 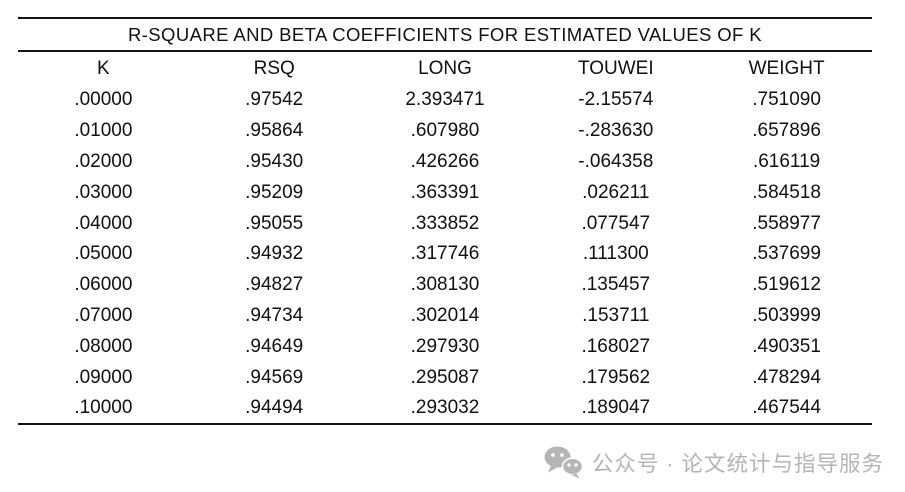 What do you see at coordinates (274, 285) in the screenshot?
I see `cell-rsq: .94827` at bounding box center [274, 285].